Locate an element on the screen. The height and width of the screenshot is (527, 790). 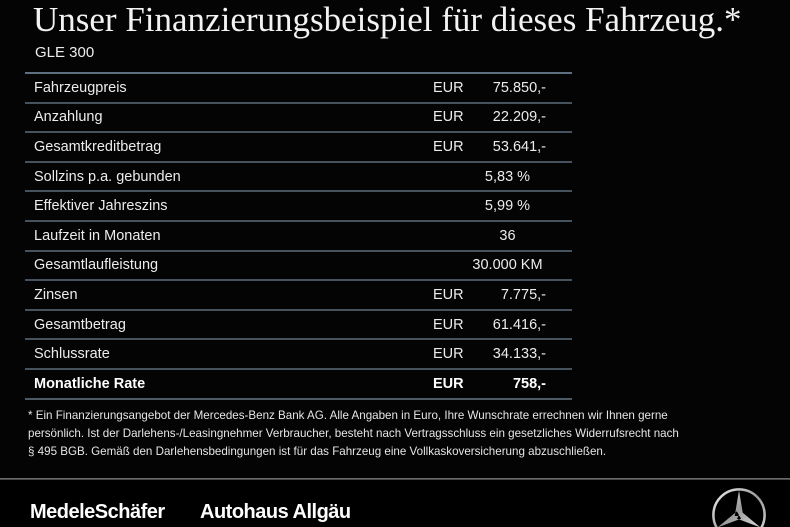
row-label: Anzahlung is located at coordinates (68, 117).